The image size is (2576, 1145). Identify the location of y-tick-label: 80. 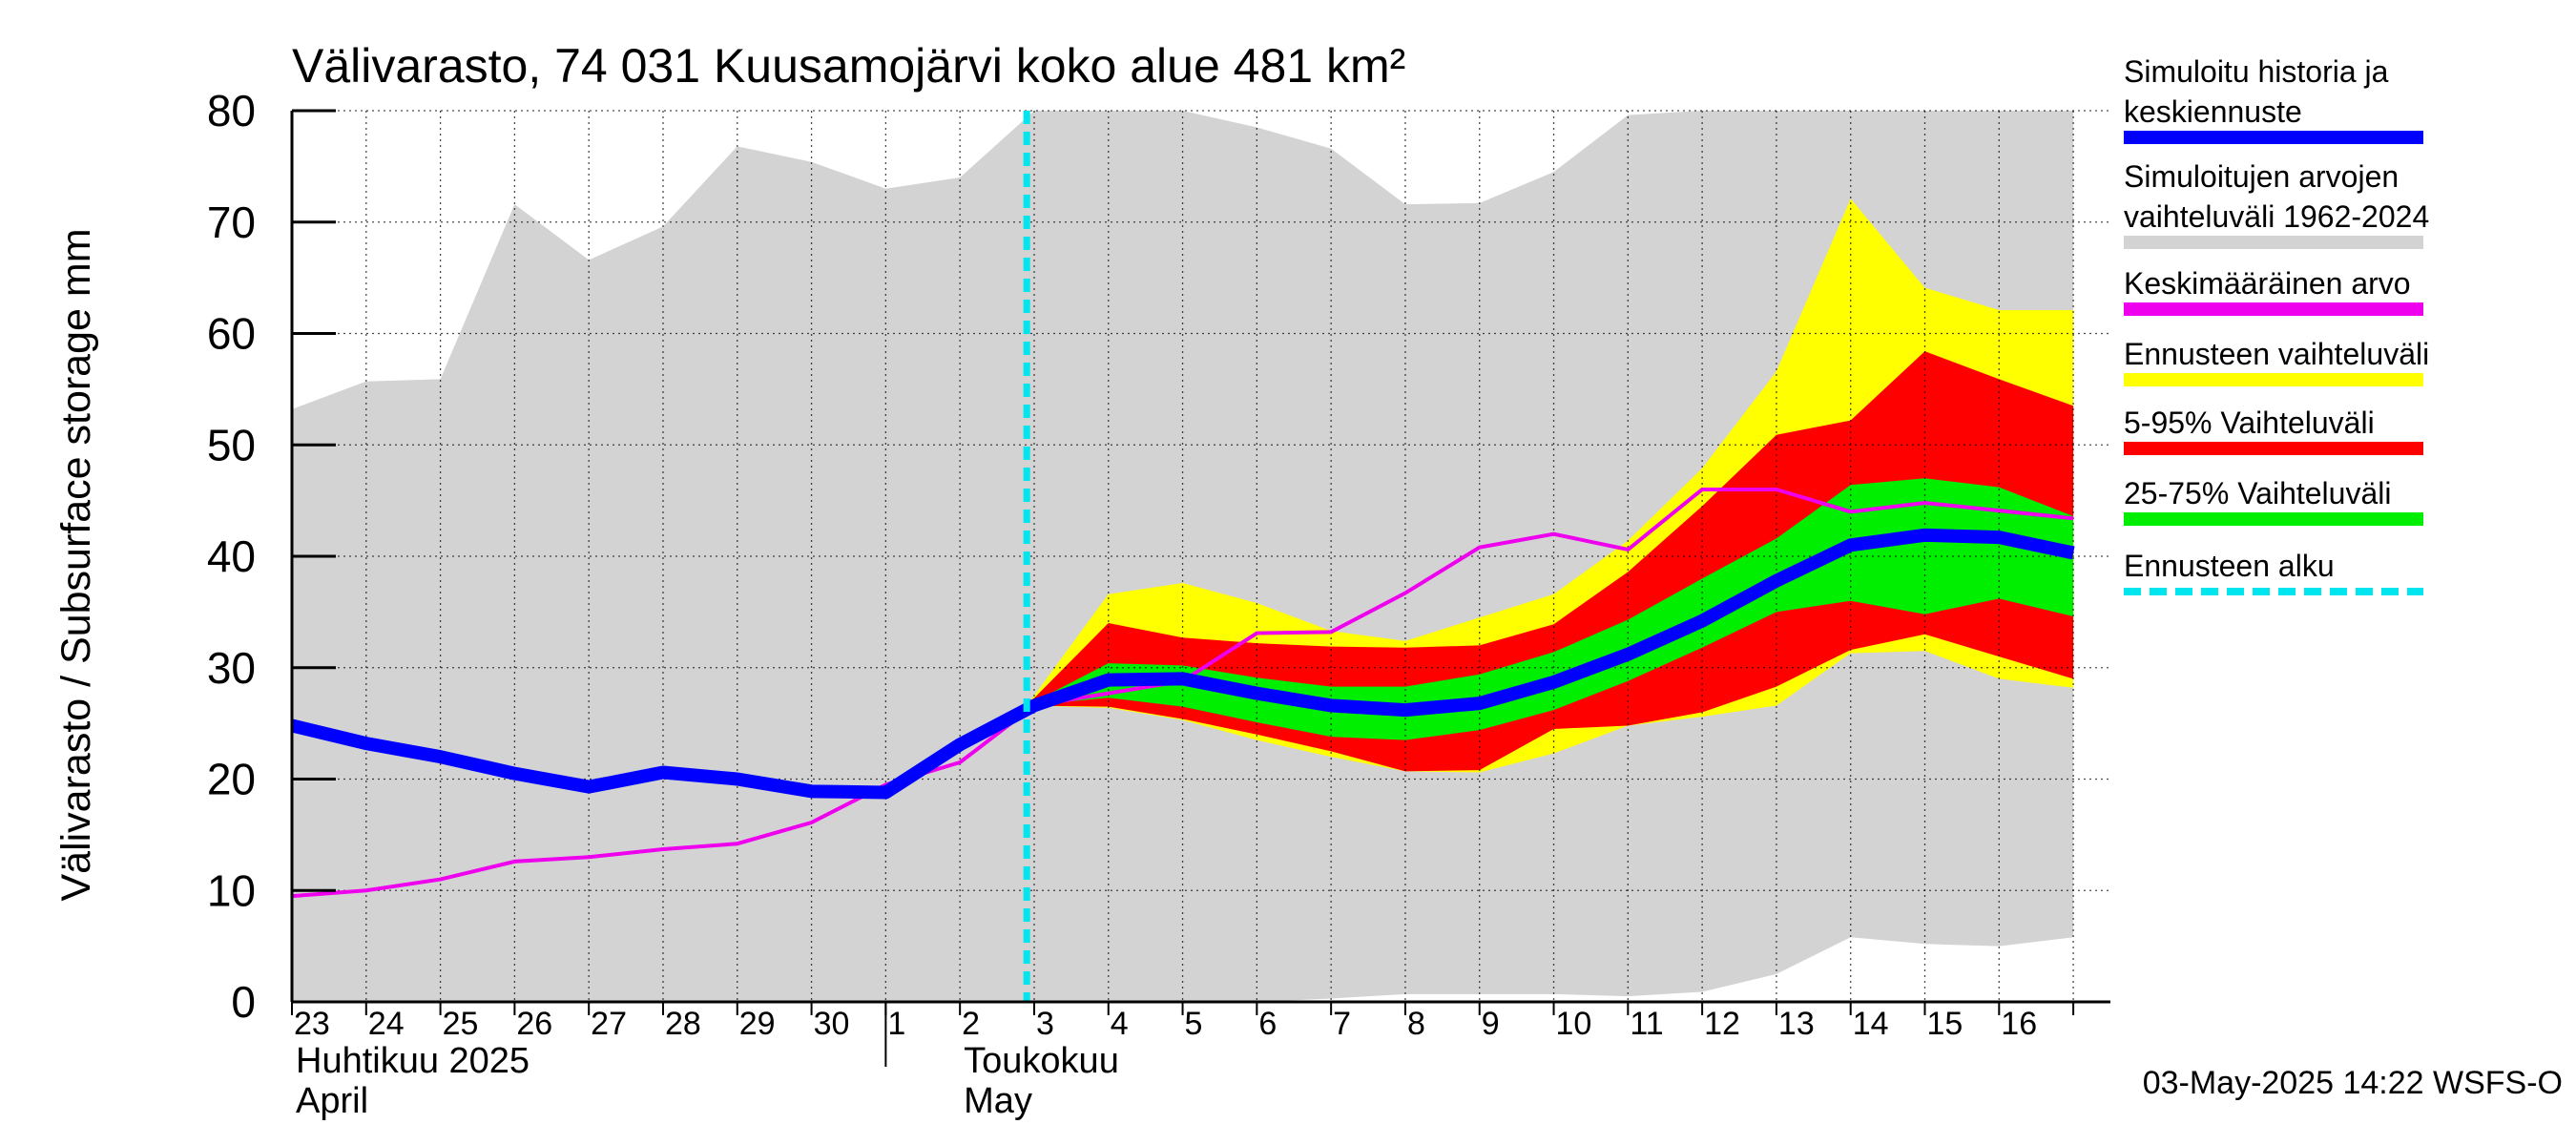
(231, 110).